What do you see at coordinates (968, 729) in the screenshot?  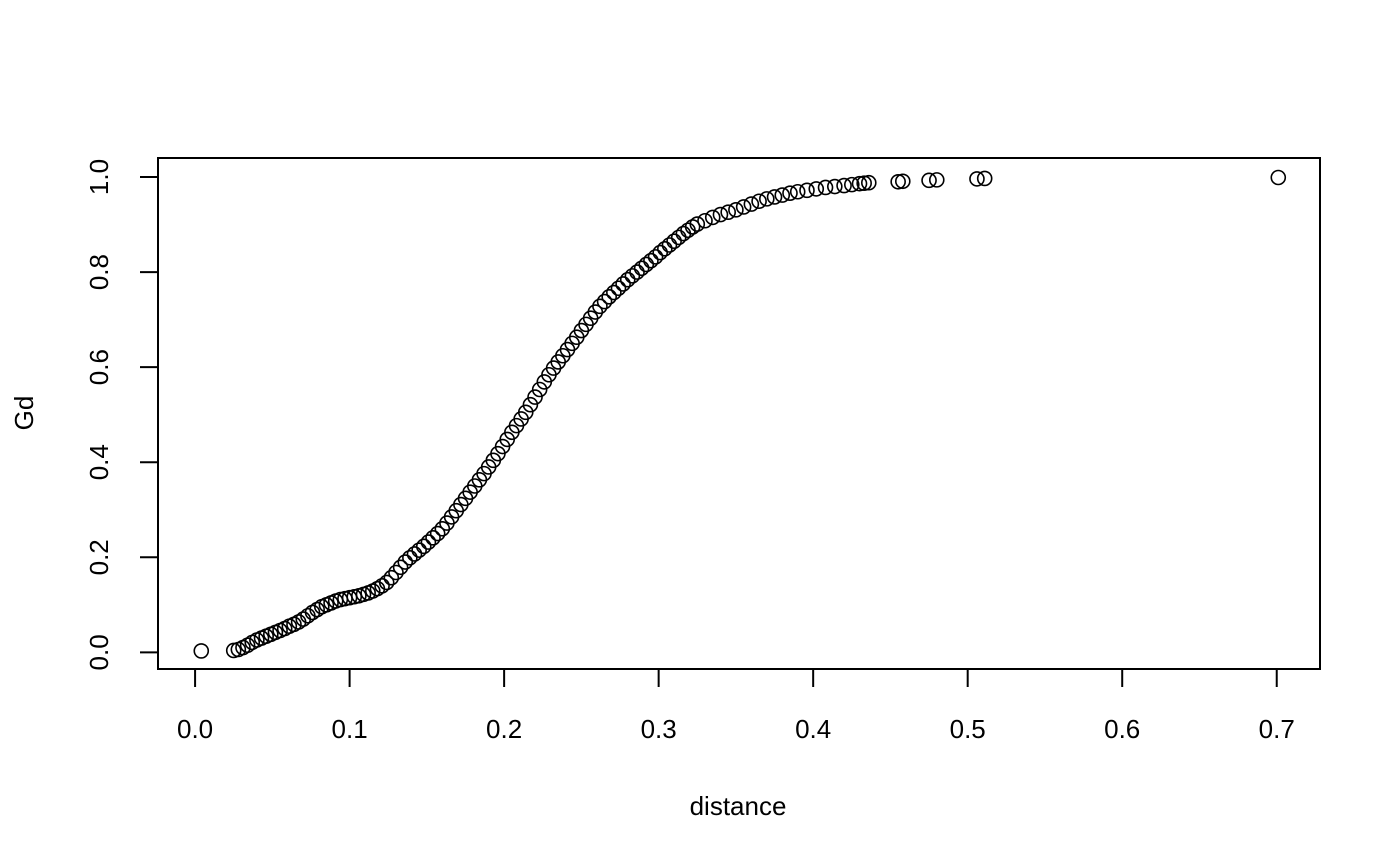 I see `x-tick-label: 0.5` at bounding box center [968, 729].